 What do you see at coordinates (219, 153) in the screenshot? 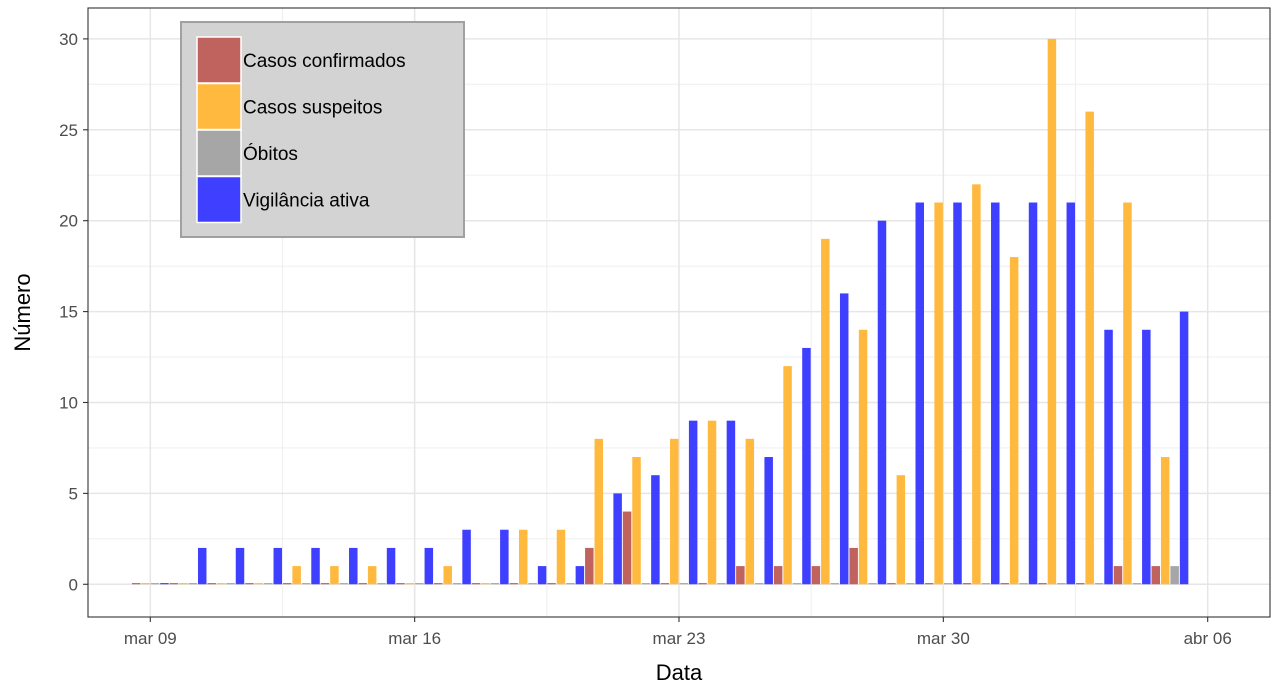
I see `legend-key` at bounding box center [219, 153].